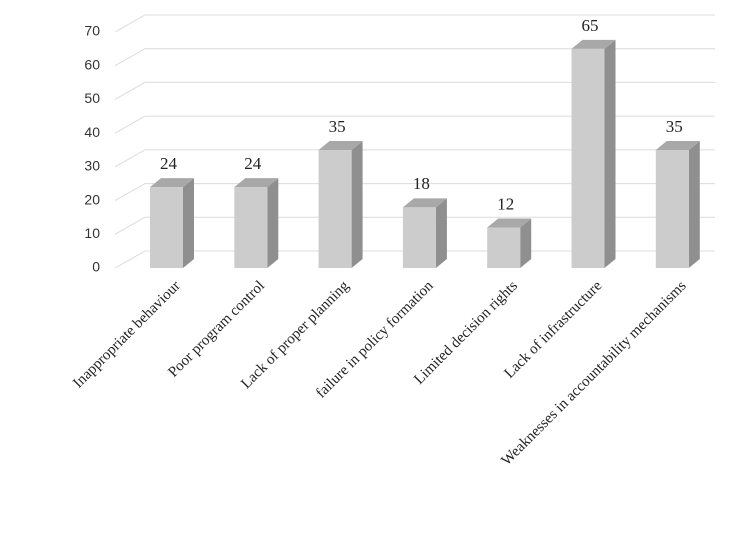  Describe the element at coordinates (92, 31) in the screenshot. I see `y-tick-label: 70` at that location.